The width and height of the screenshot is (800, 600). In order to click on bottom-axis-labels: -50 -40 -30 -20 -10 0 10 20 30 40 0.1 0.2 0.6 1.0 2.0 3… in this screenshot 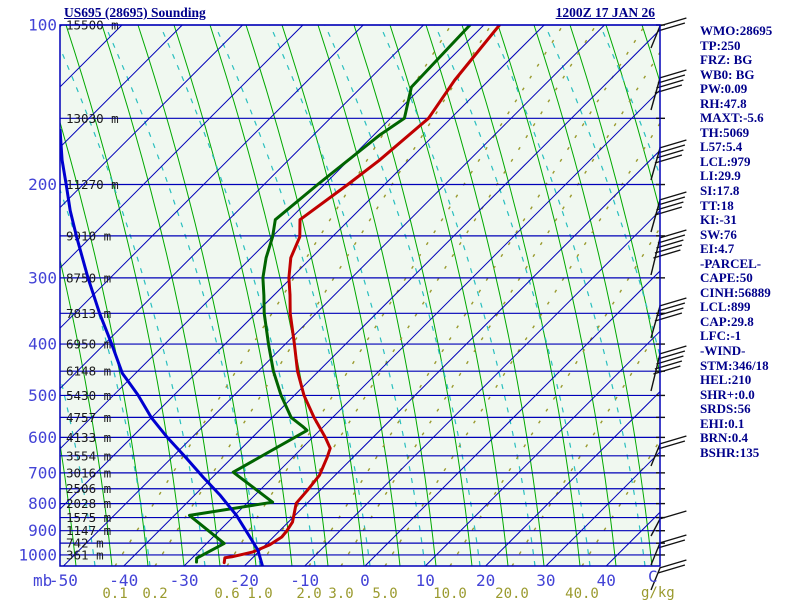, I will do `click(332, 585)`.